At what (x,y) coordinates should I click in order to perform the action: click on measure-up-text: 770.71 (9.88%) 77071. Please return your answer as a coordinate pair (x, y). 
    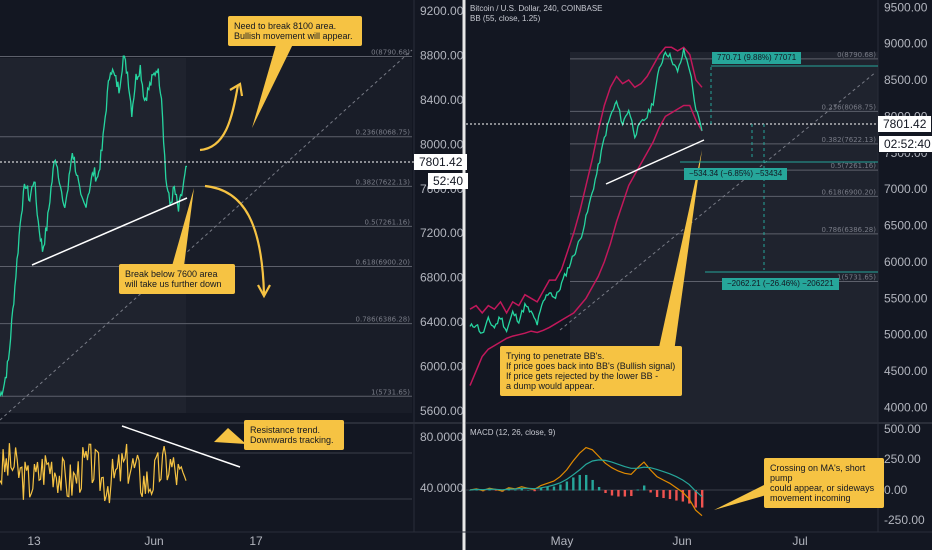
    Looking at the image, I should click on (757, 57).